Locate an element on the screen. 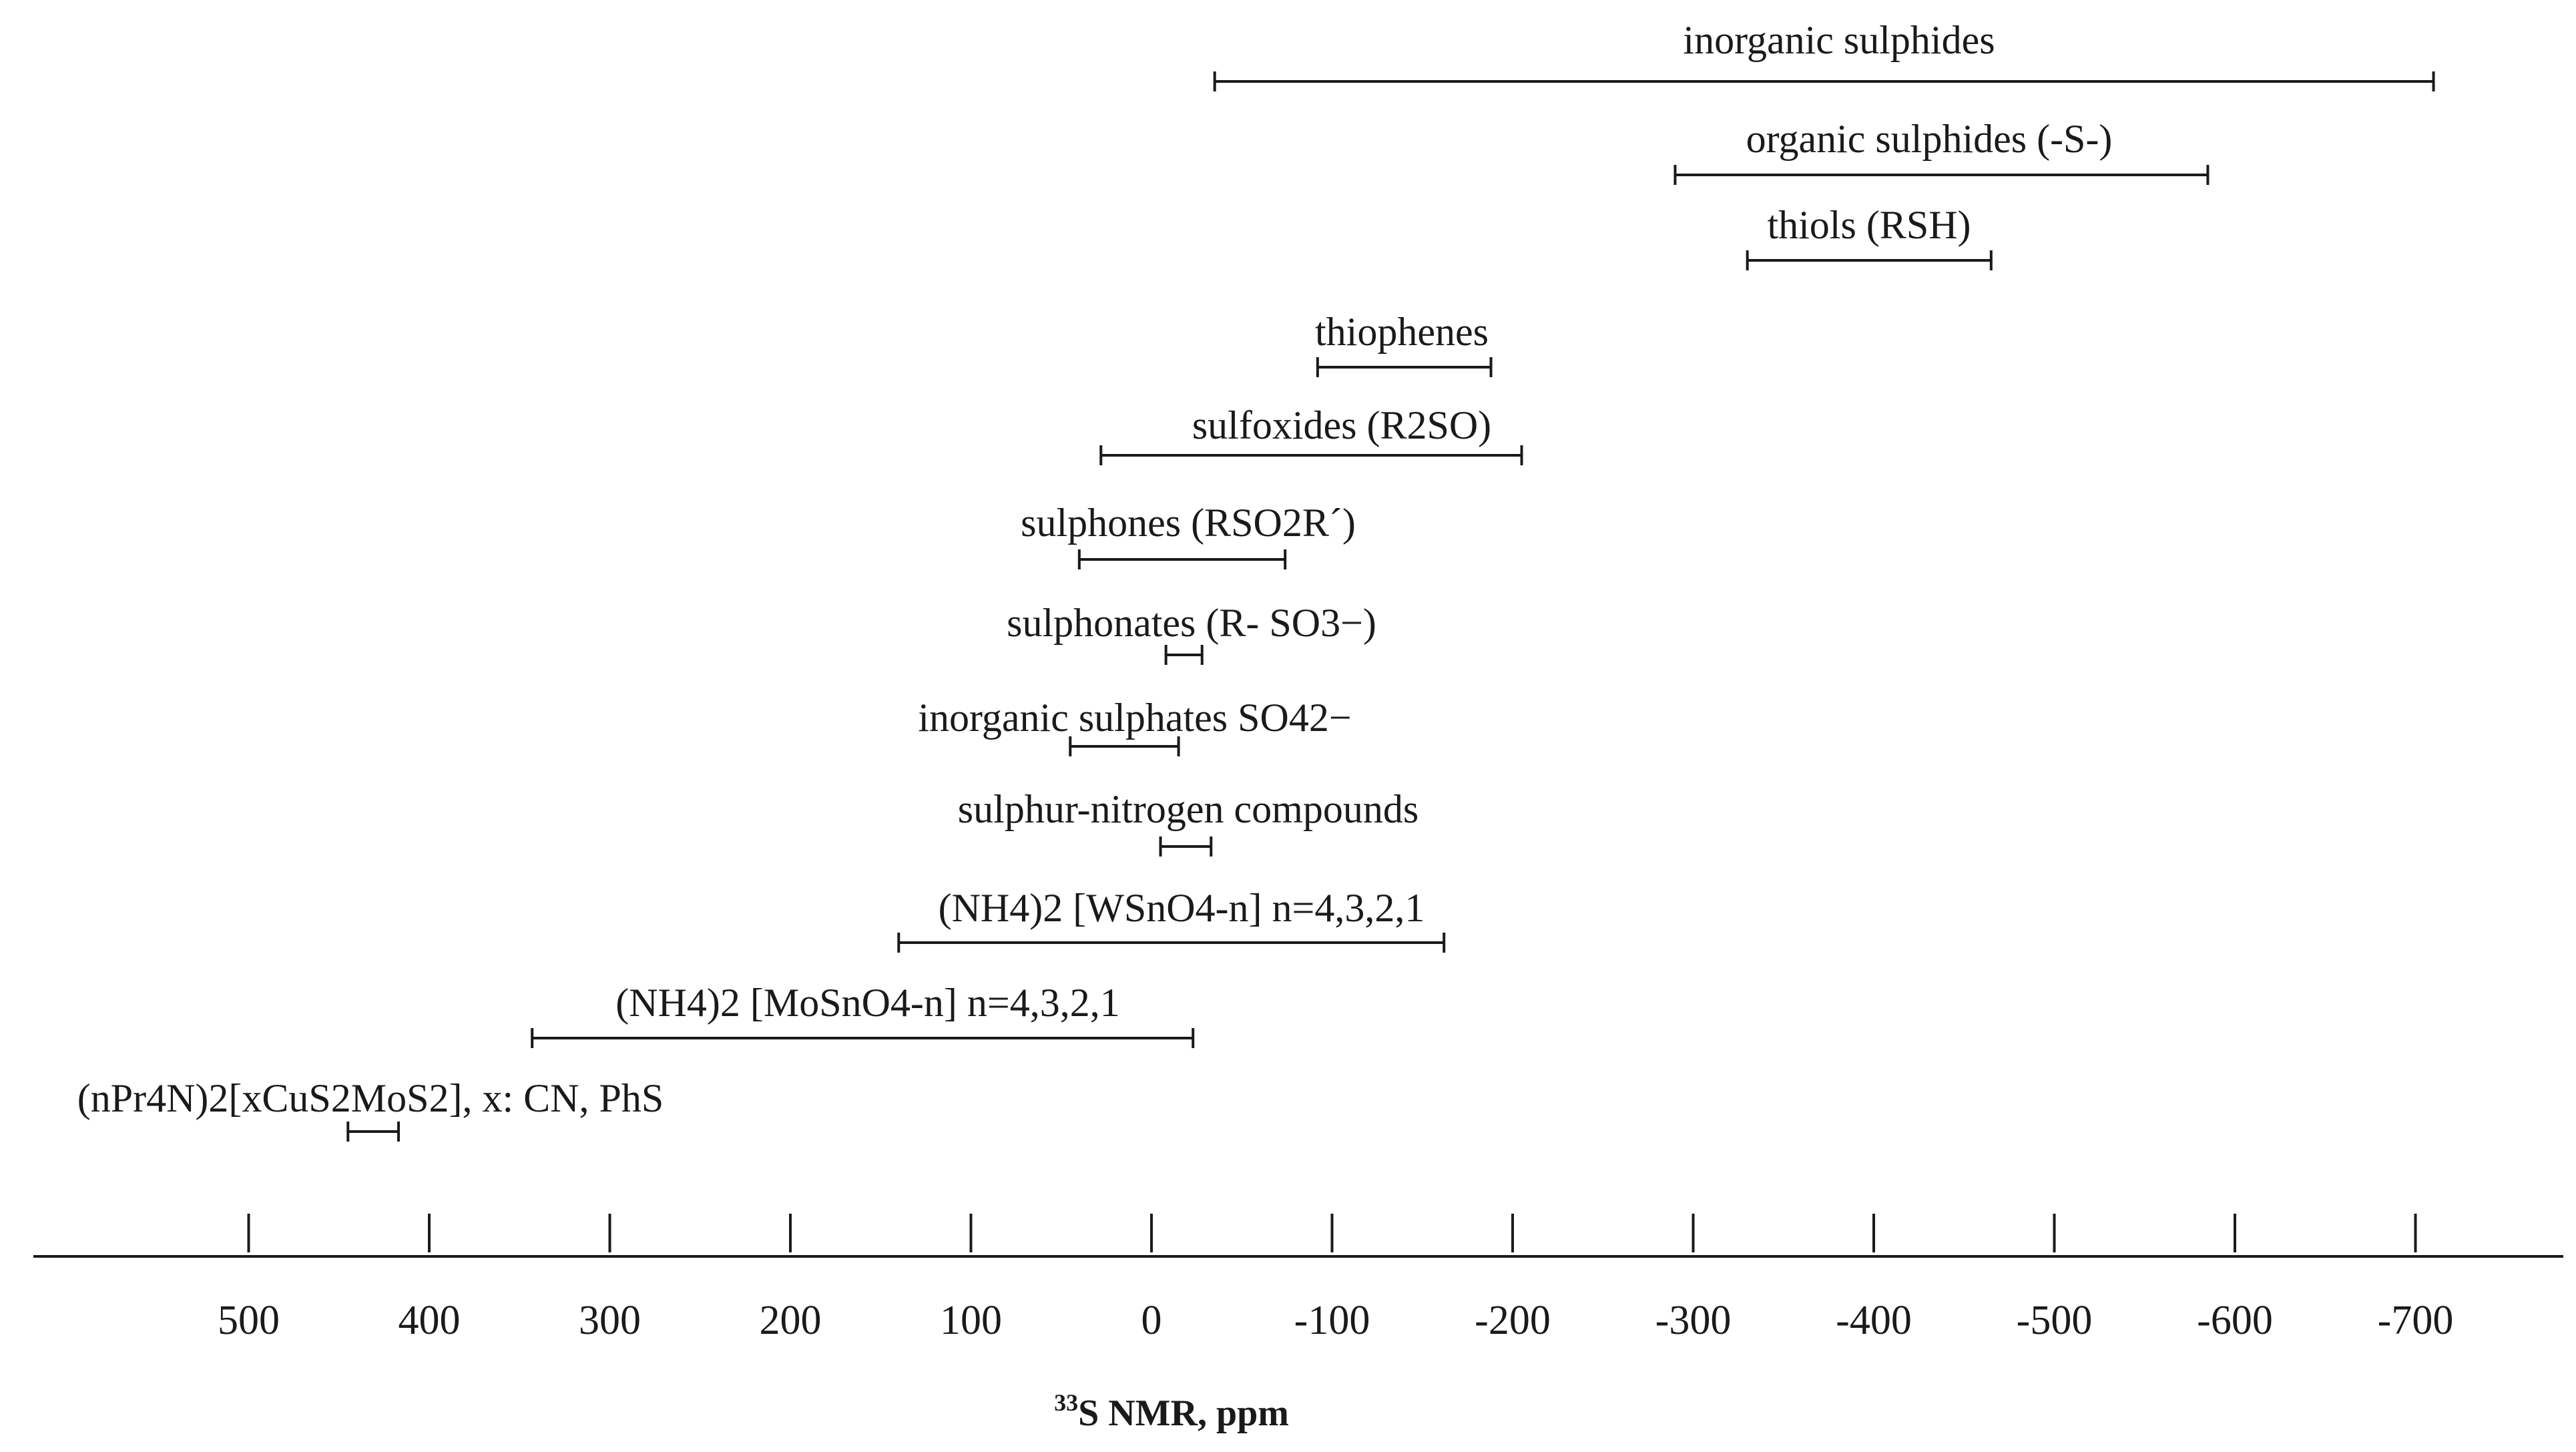 This screenshot has height=1452, width=2576. range-bar-organic-sulphides is located at coordinates (1941, 175).